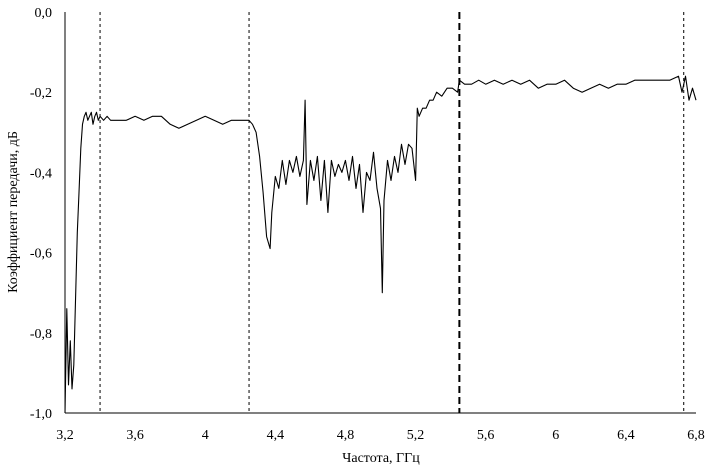 The width and height of the screenshot is (709, 471). What do you see at coordinates (626, 435) in the screenshot?
I see `x-tick-label-8: 6,4` at bounding box center [626, 435].